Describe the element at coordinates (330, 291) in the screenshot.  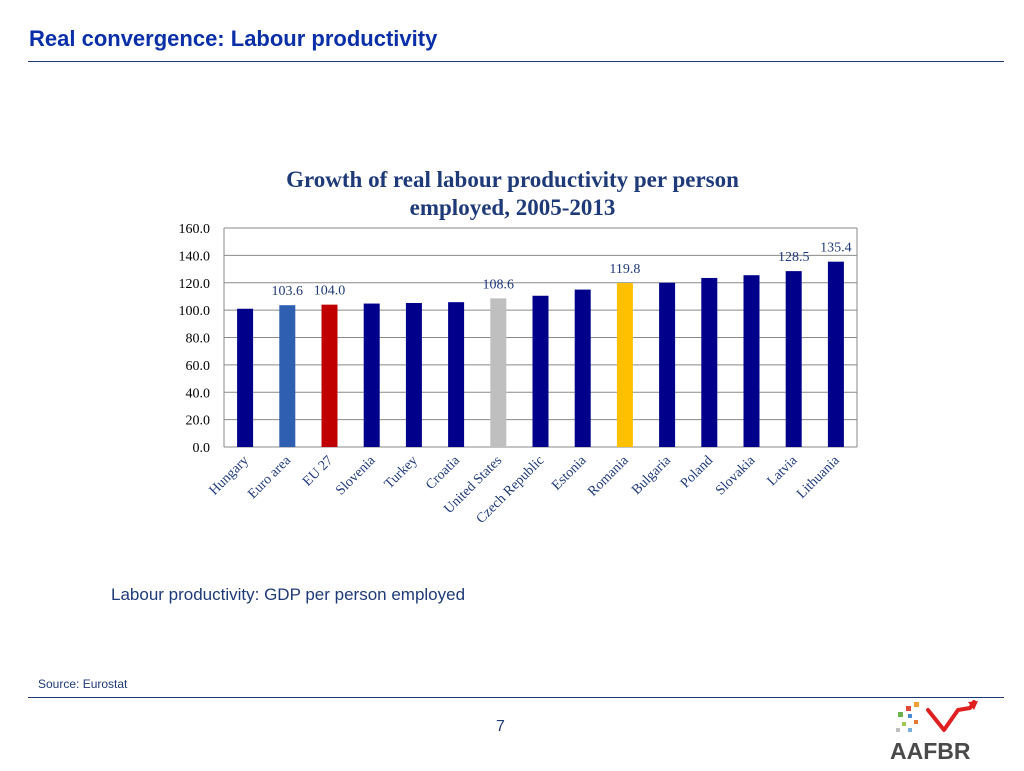
I see `data-label: 104.0` at that location.